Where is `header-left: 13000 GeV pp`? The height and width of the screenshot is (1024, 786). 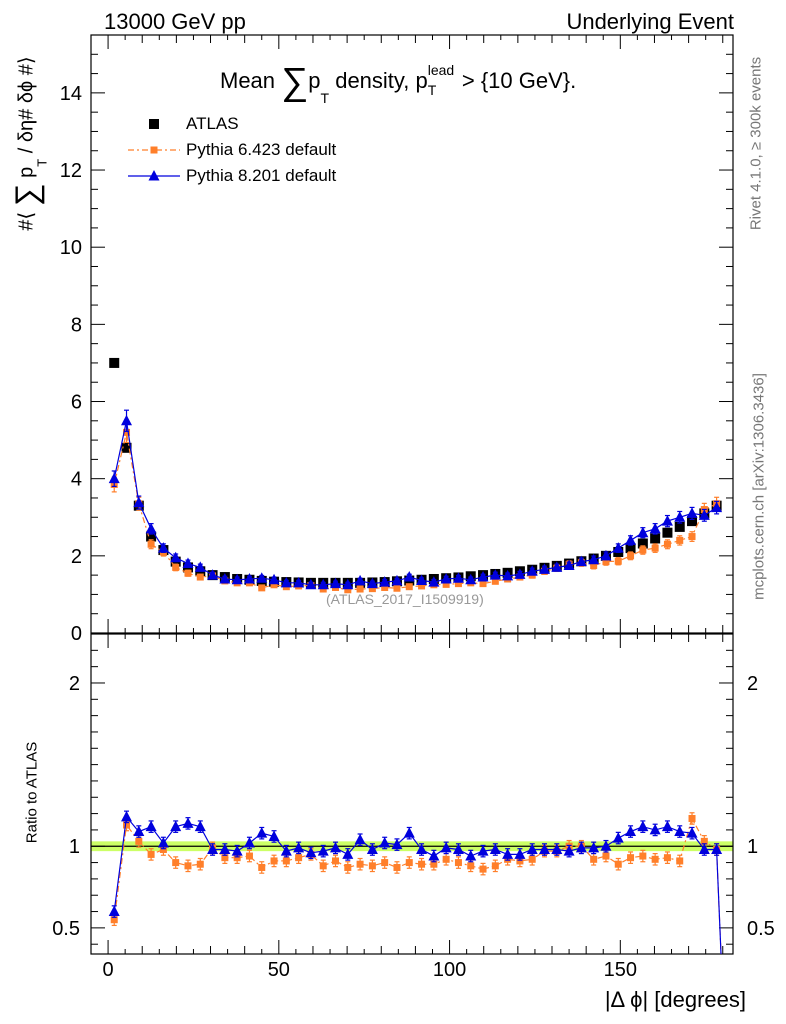
header-left: 13000 GeV pp is located at coordinates (175, 21).